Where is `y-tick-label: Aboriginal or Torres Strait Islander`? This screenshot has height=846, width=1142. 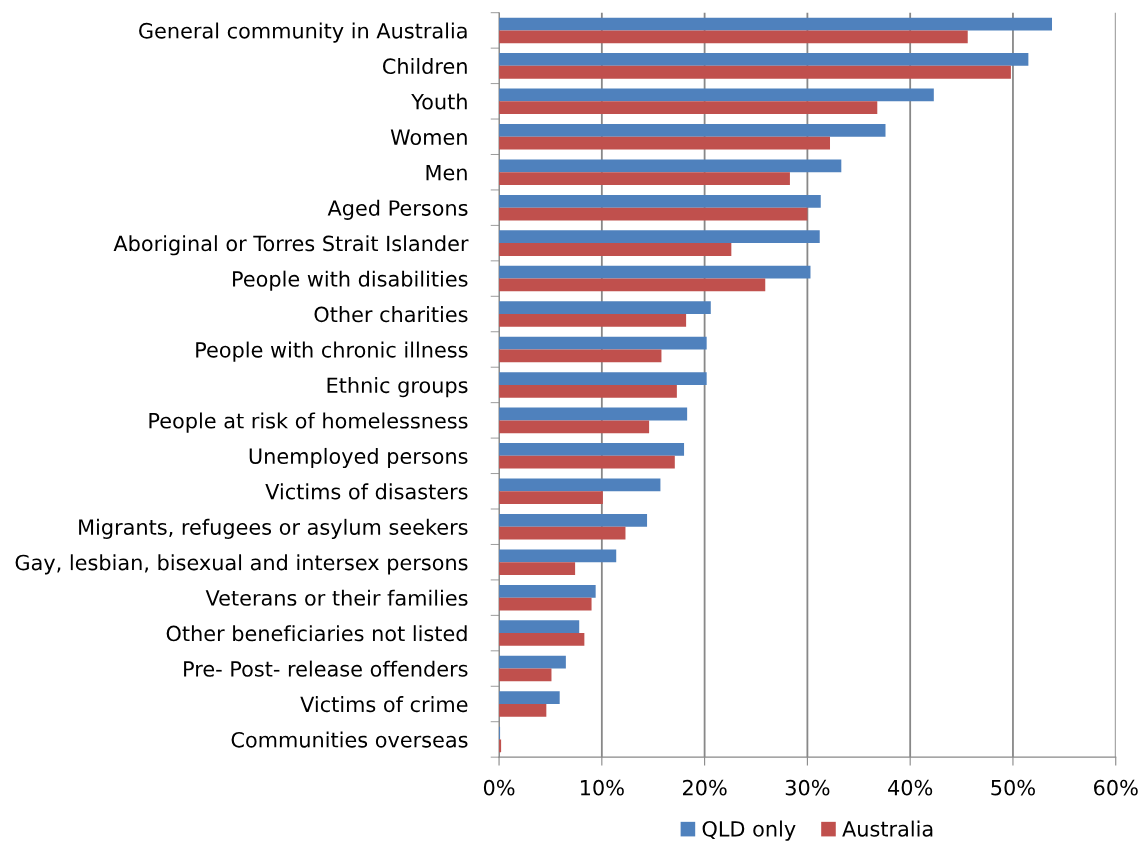 y-tick-label: Aboriginal or Torres Strait Islander is located at coordinates (291, 245).